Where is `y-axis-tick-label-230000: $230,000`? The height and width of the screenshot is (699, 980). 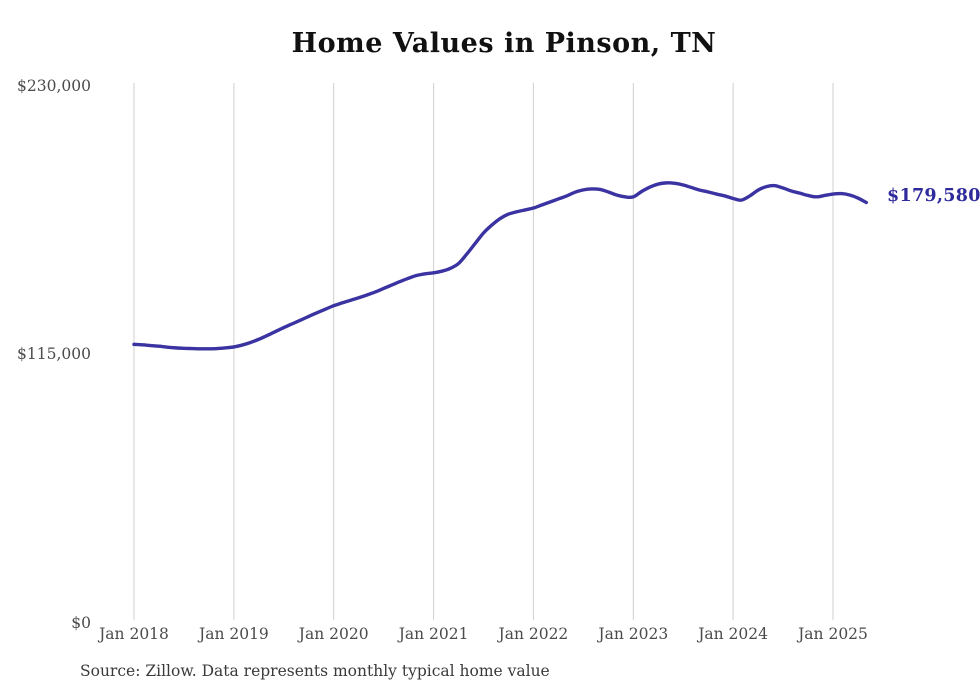 y-axis-tick-label-230000: $230,000 is located at coordinates (54, 86).